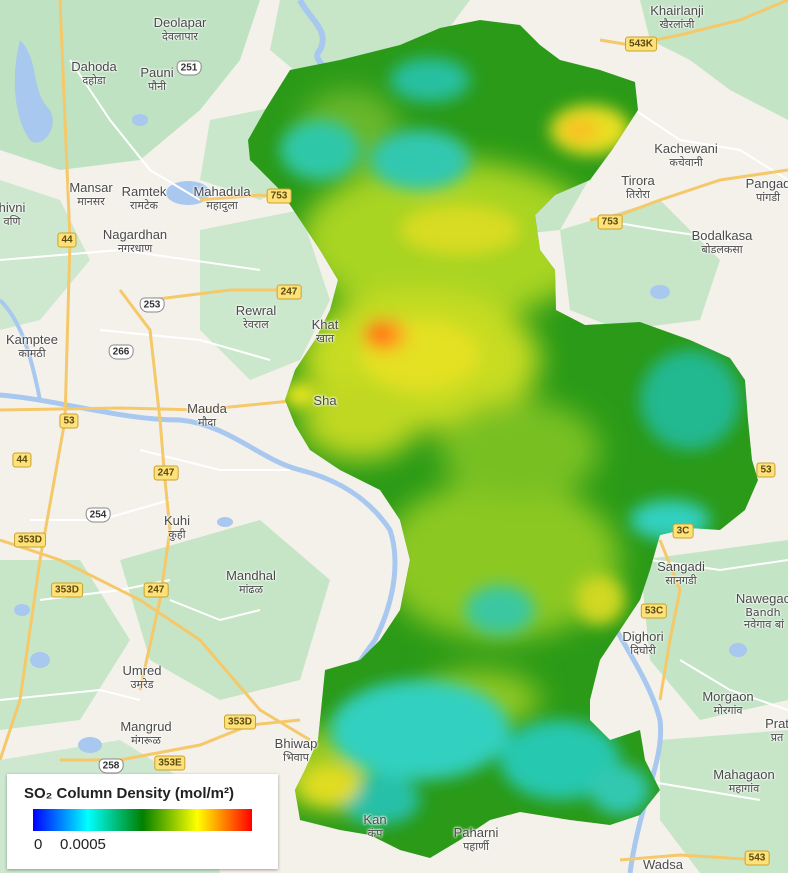  What do you see at coordinates (744, 781) in the screenshot?
I see `place-label-mahagaon: Mahagaon महागांव` at bounding box center [744, 781].